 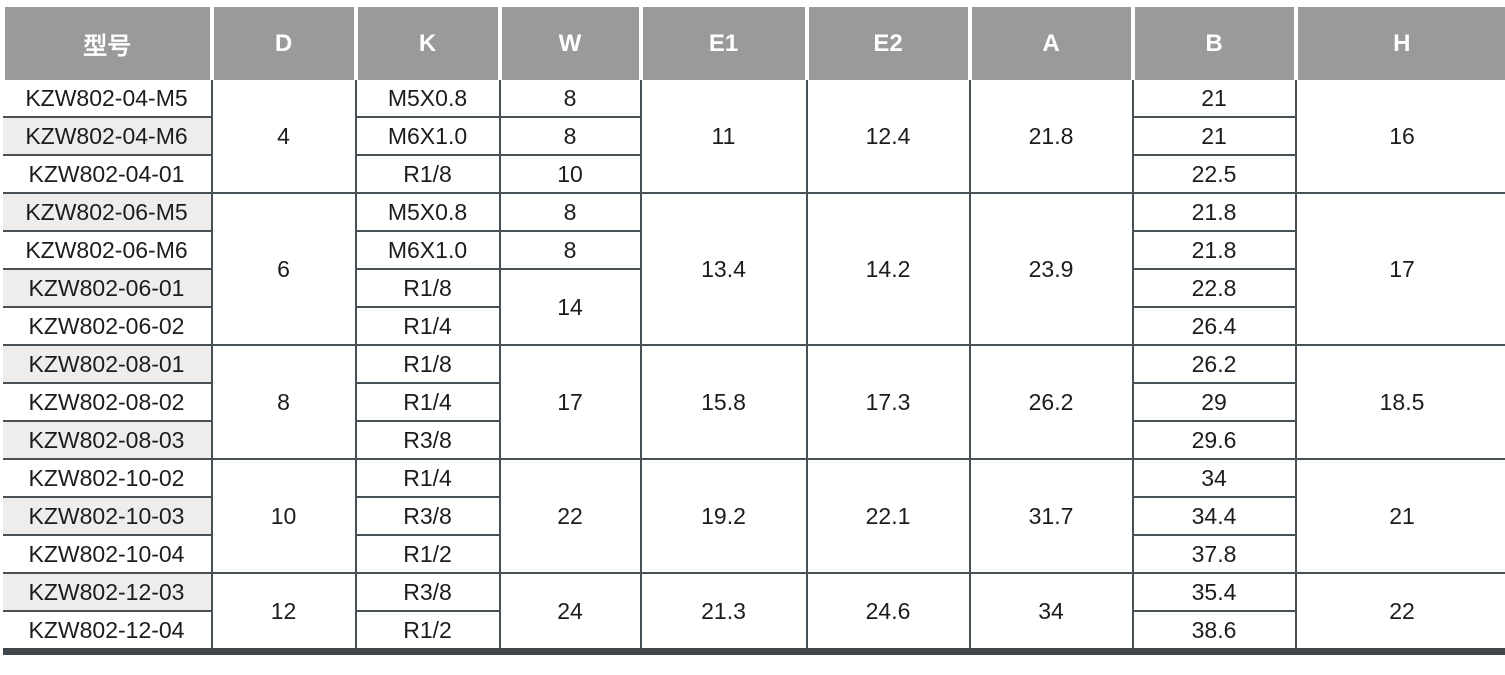 What do you see at coordinates (1214, 364) in the screenshot?
I see `b-cell: 26.2` at bounding box center [1214, 364].